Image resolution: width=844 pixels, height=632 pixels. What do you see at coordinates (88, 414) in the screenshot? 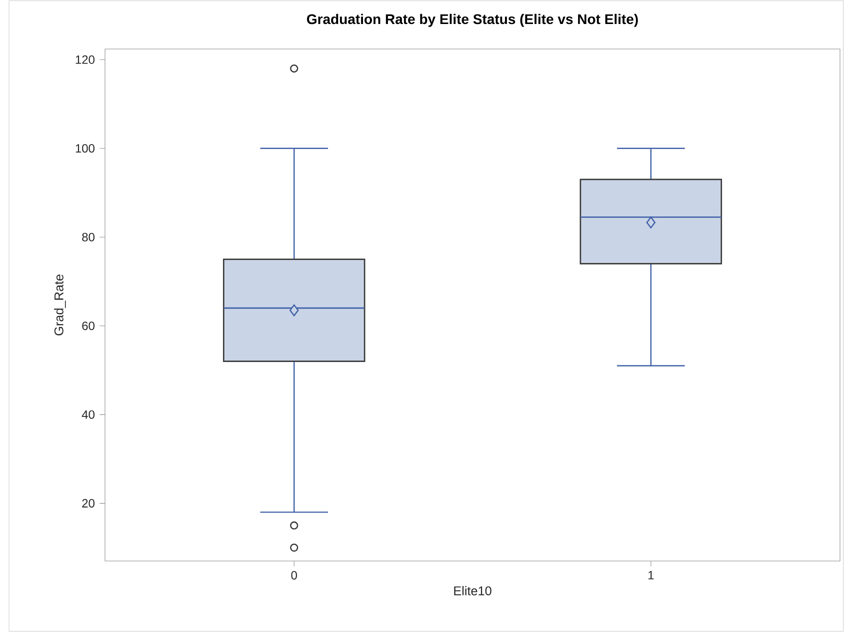
I see `y-tick-label: 40` at bounding box center [88, 414].